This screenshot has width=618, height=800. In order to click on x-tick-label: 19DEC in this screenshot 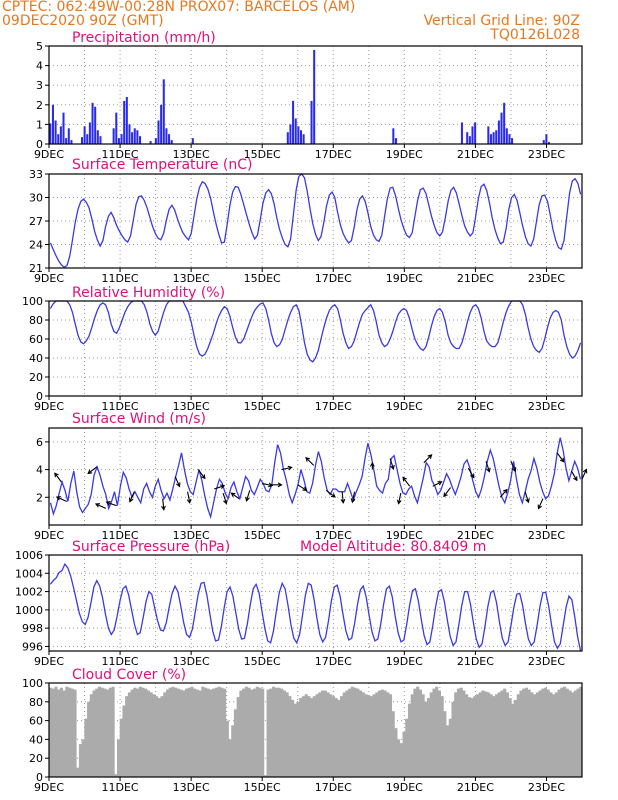, I will do `click(404, 406)`.